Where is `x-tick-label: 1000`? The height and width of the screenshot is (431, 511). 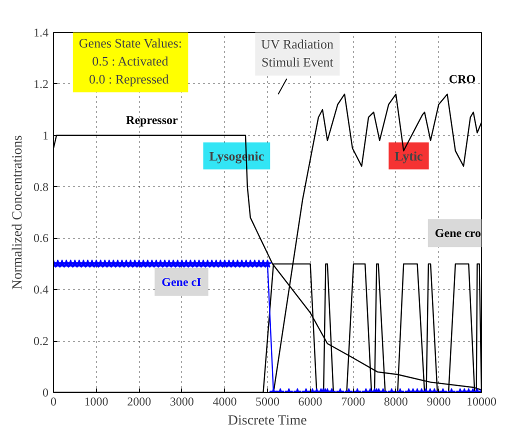 x-tick-label: 1000 is located at coordinates (96, 401).